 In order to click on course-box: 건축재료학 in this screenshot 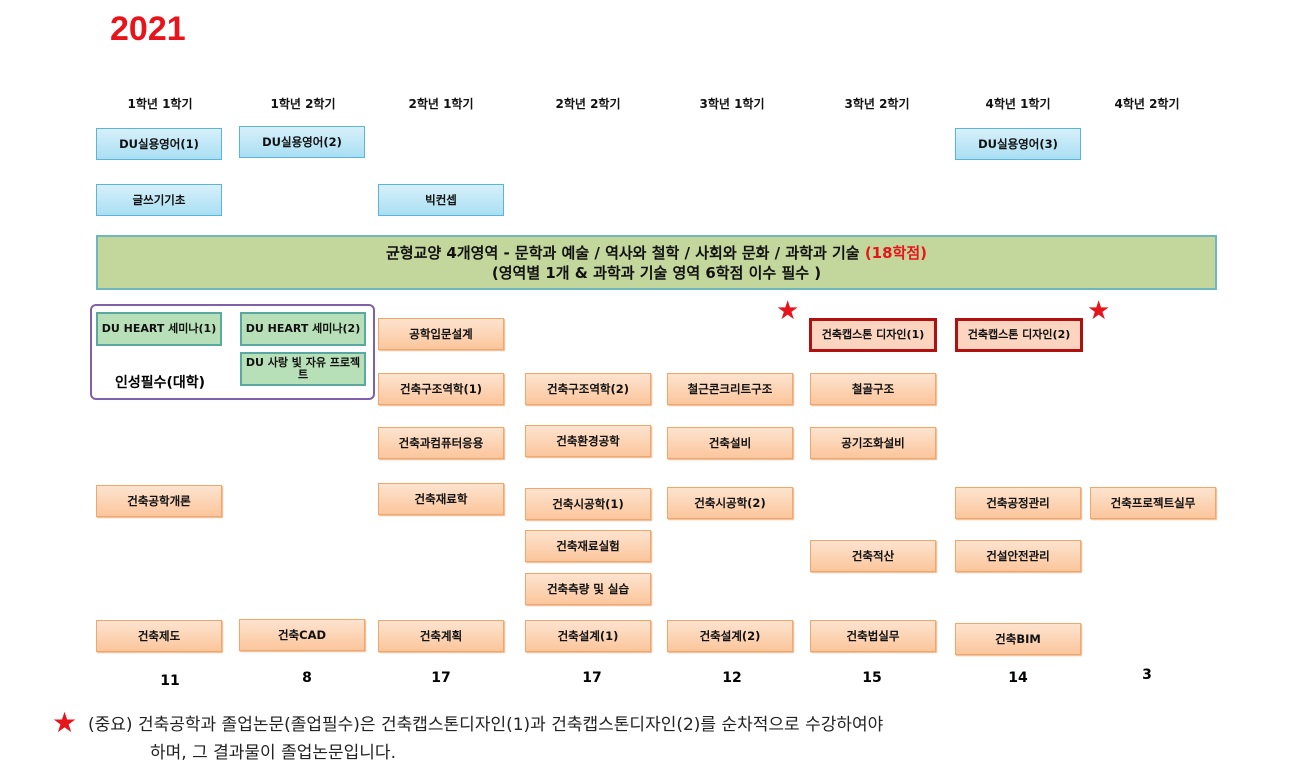, I will do `click(441, 499)`.